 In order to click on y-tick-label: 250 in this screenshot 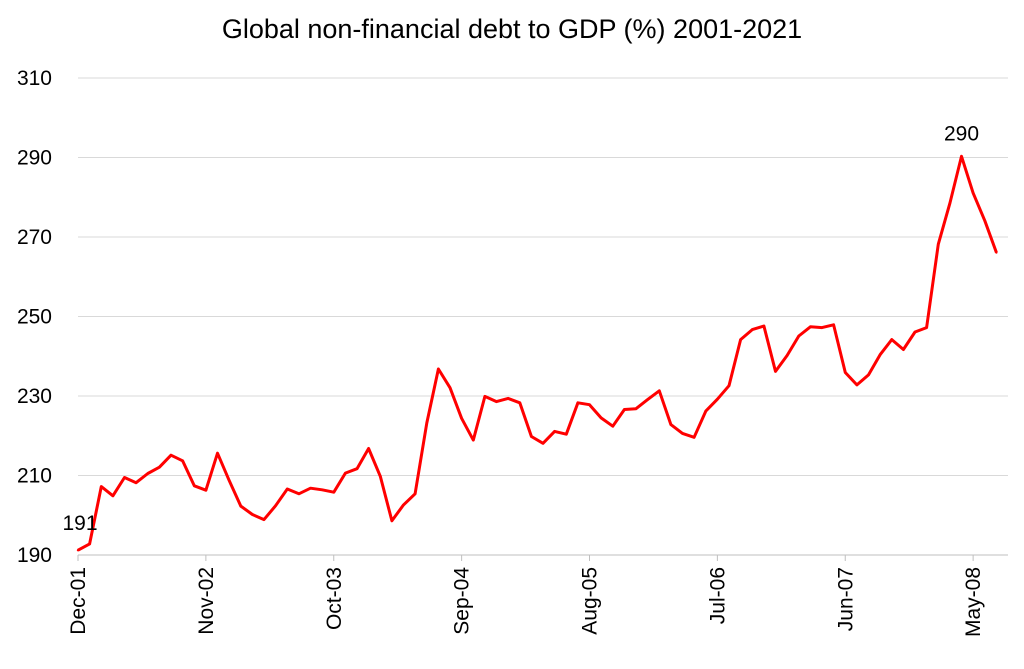, I will do `click(34, 317)`.